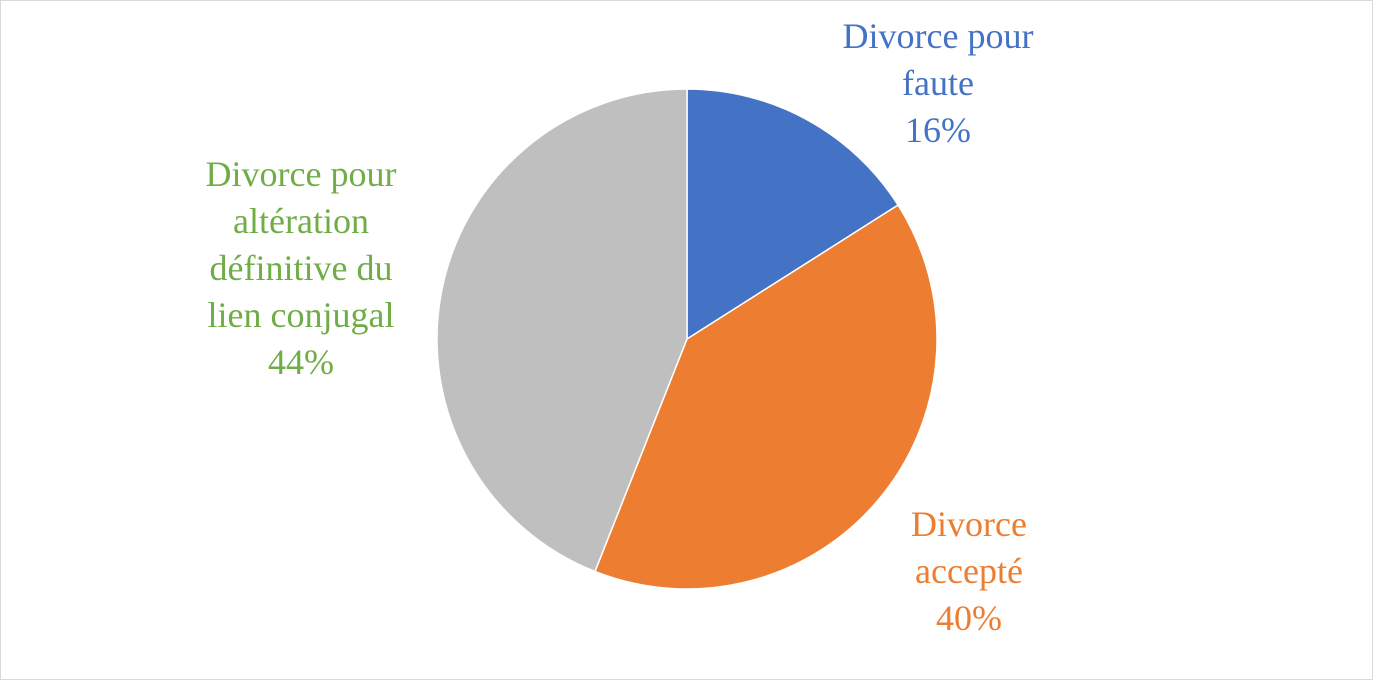  Describe the element at coordinates (969, 618) in the screenshot. I see `value-label: 40%` at that location.